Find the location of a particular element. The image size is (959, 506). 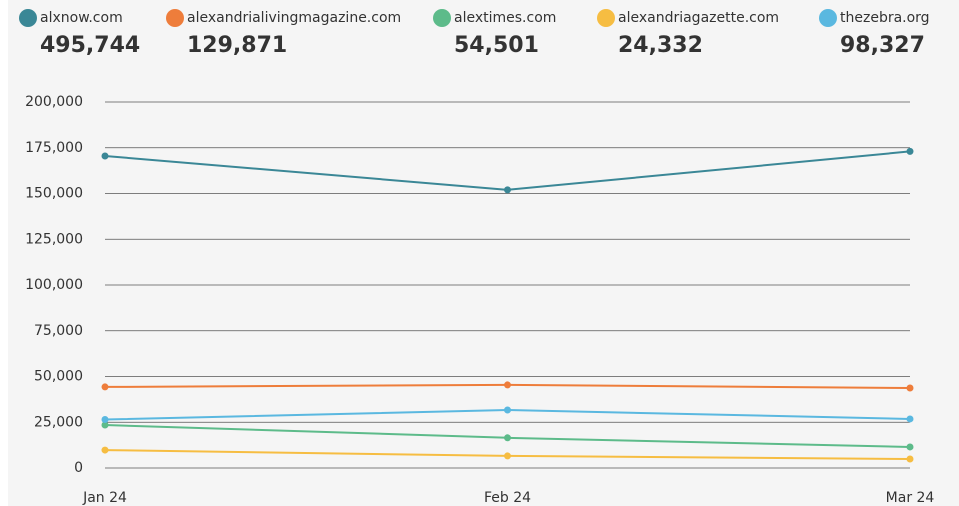

legend-total: 24,332 is located at coordinates (660, 45).